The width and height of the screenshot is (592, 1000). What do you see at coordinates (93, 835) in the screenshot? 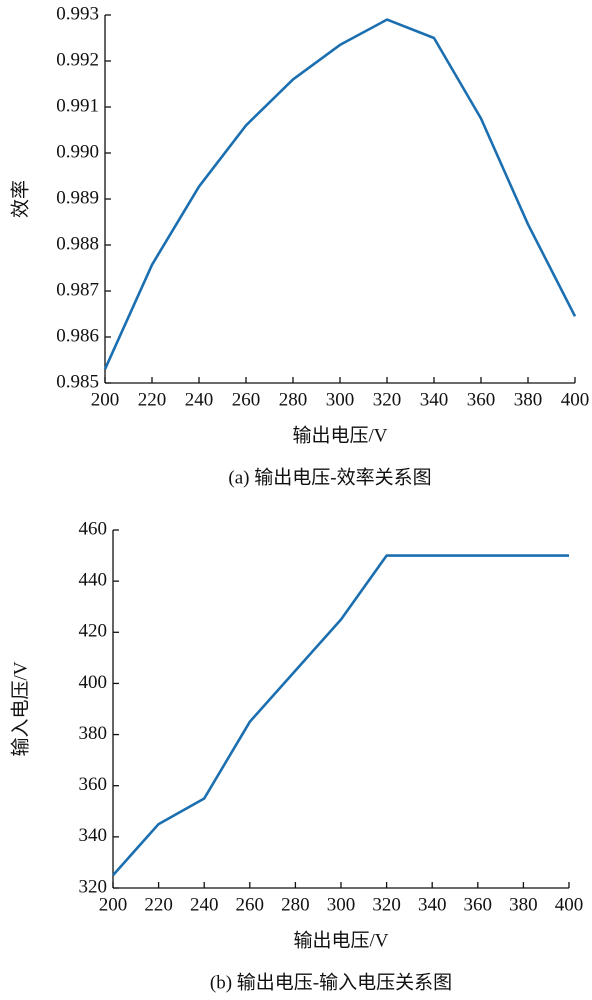
I see `y-tick-label: 340` at bounding box center [93, 835].